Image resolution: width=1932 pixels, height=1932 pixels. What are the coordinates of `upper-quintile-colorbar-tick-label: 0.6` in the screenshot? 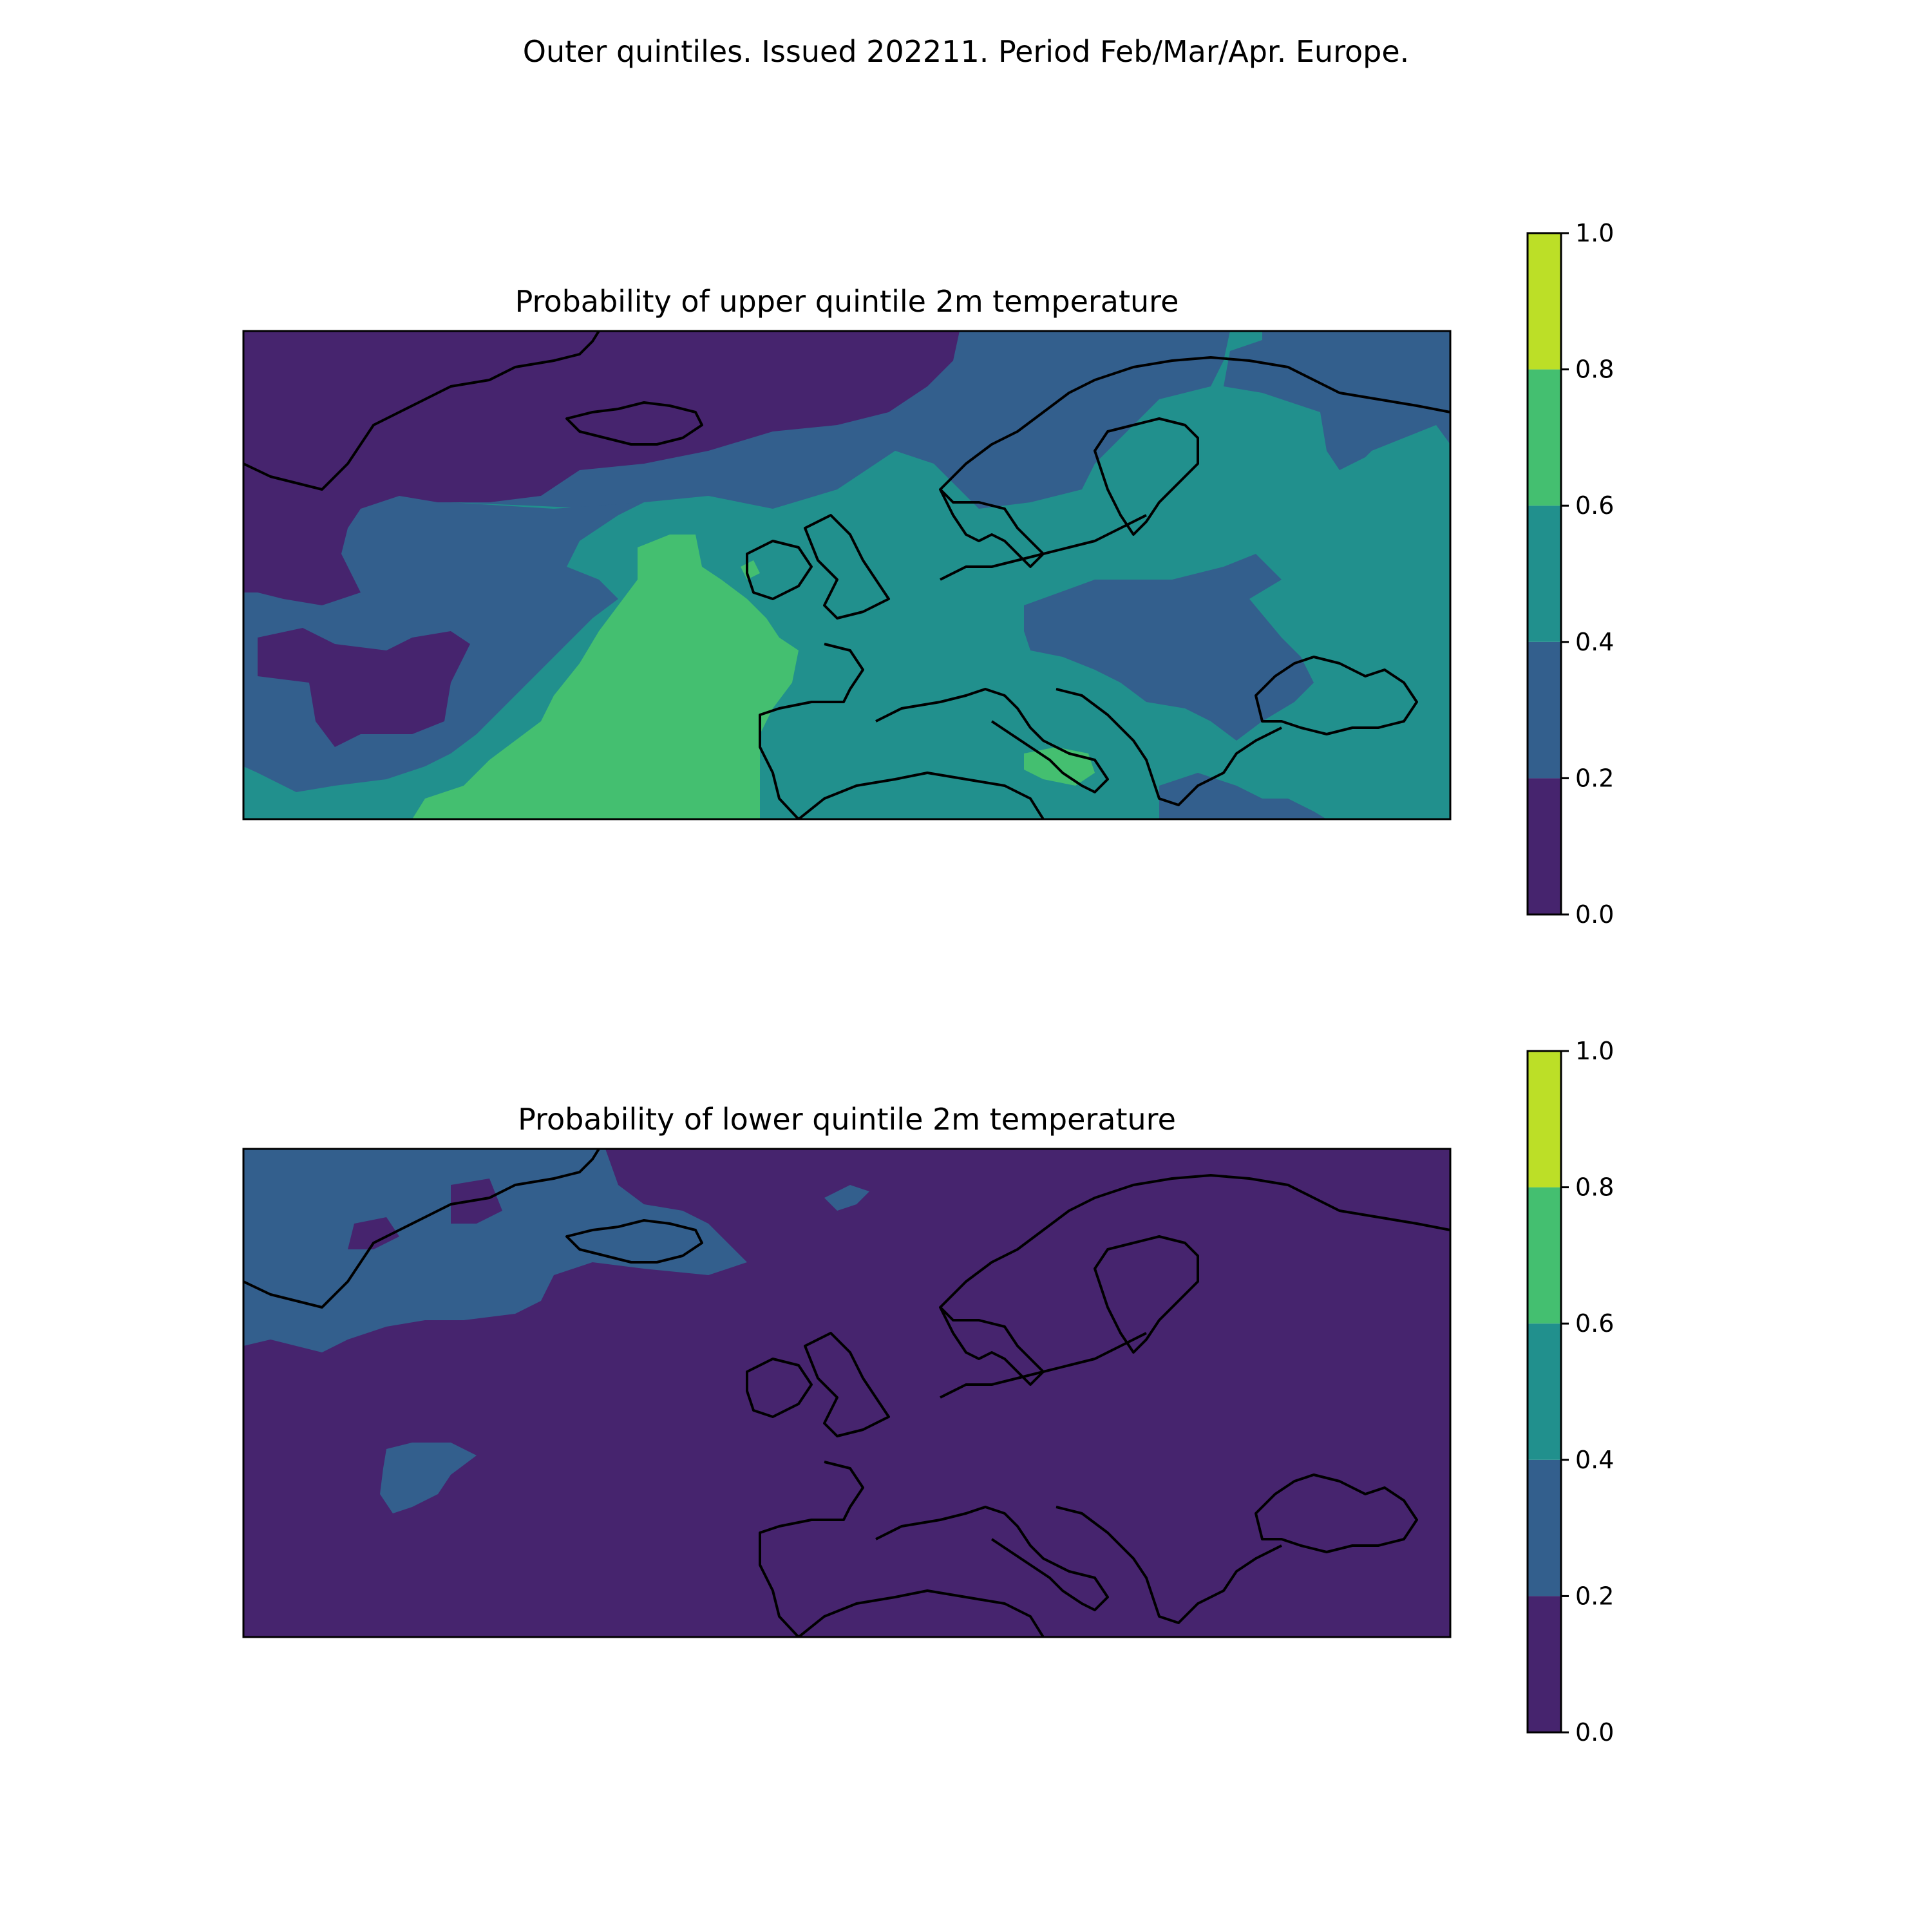 It's located at (1595, 506).